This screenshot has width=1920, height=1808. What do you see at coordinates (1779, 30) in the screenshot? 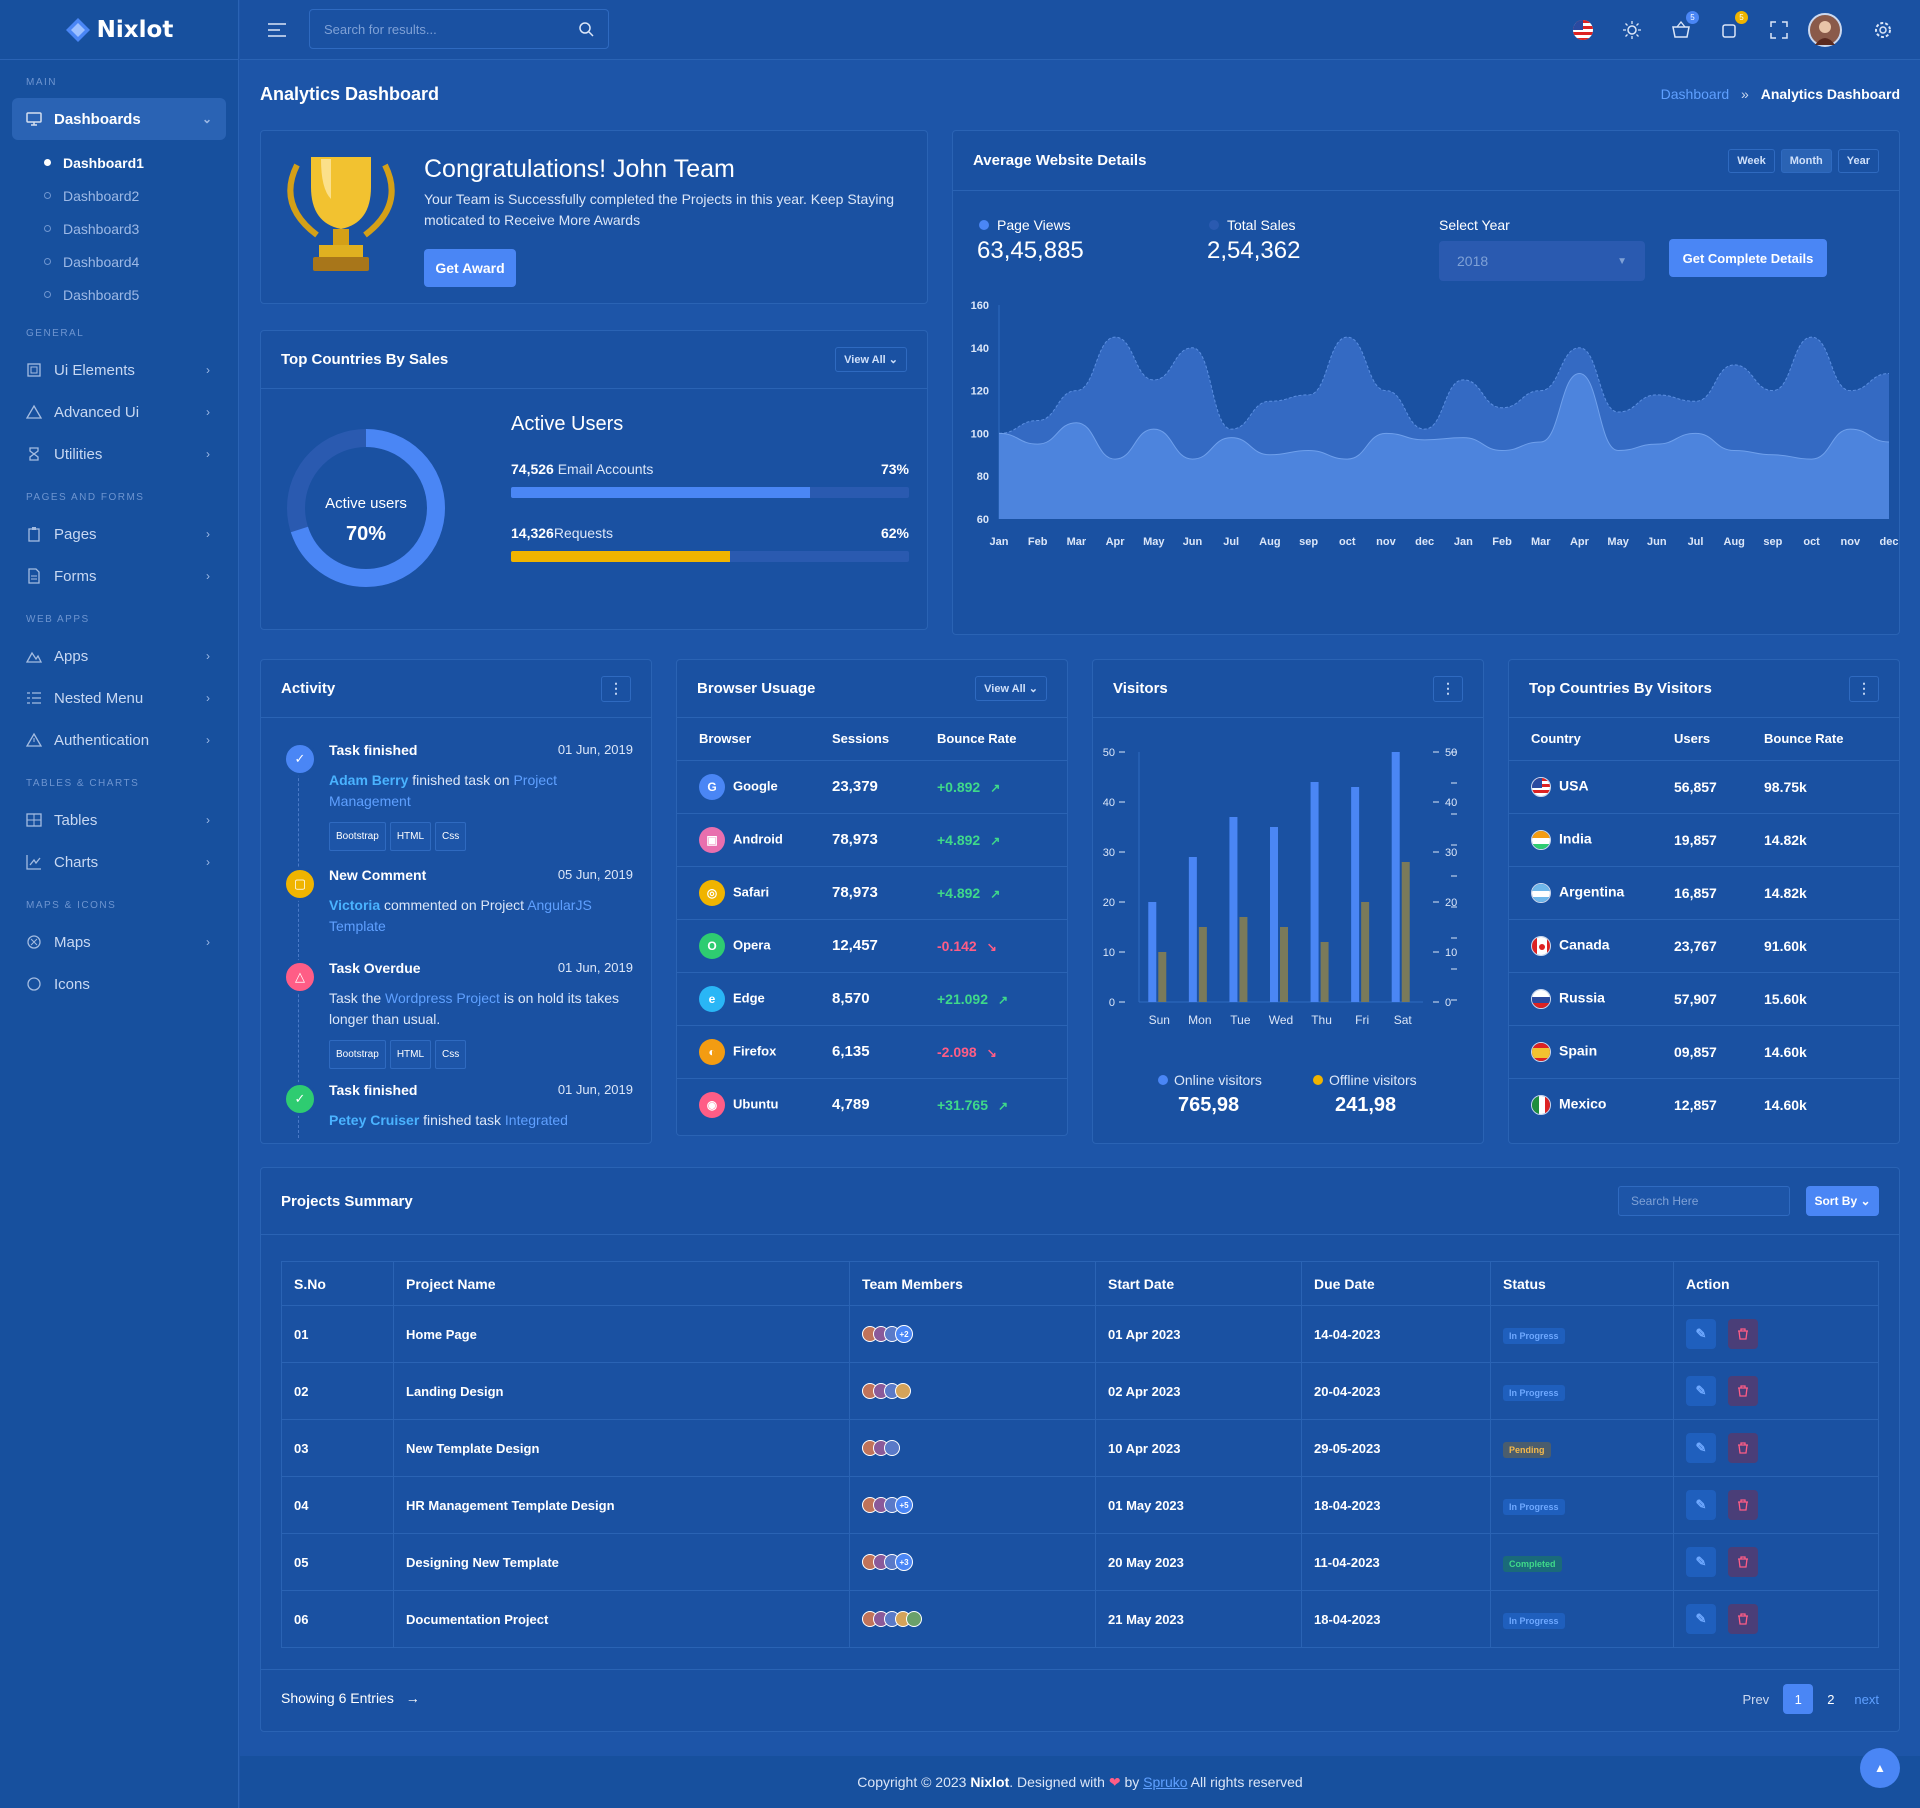
I see `fullscreen-icon` at bounding box center [1779, 30].